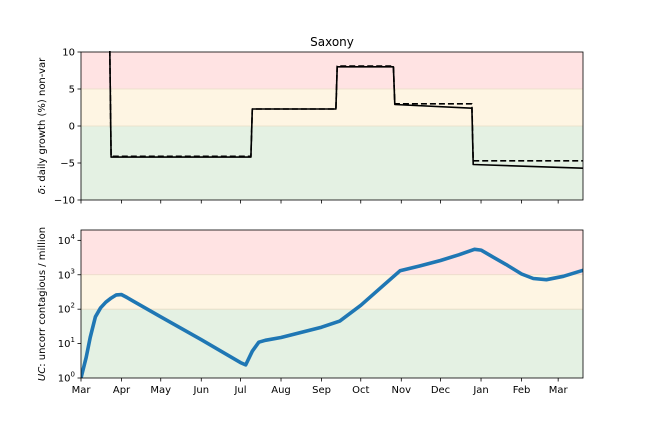 This screenshot has width=648, height=432. Describe the element at coordinates (522, 390) in the screenshot. I see `x-tick-label: Feb` at that location.